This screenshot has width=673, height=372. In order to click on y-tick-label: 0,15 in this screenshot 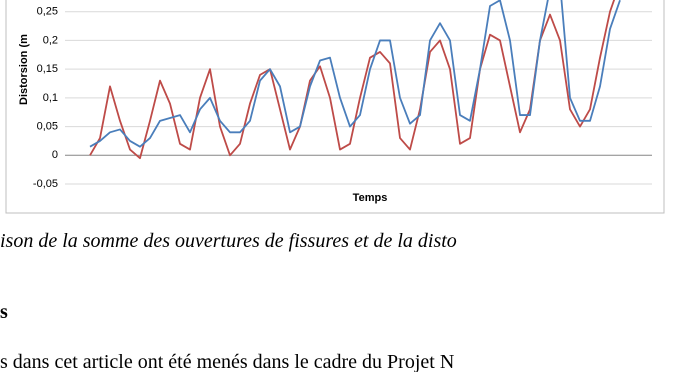, I will do `click(47, 69)`.